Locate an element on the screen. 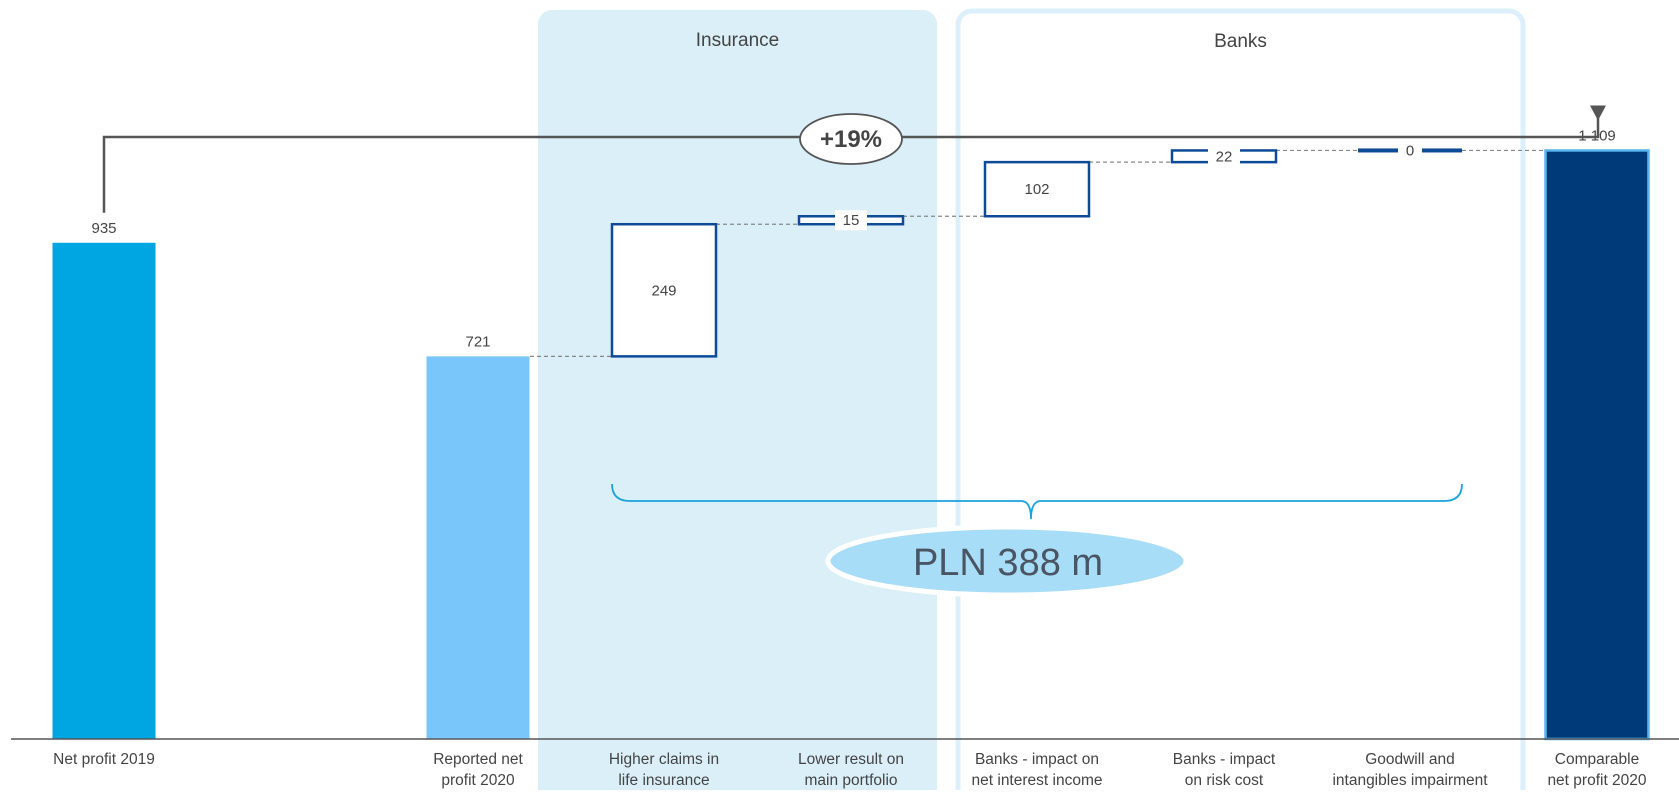  delta-value-label: 0 is located at coordinates (1410, 150).